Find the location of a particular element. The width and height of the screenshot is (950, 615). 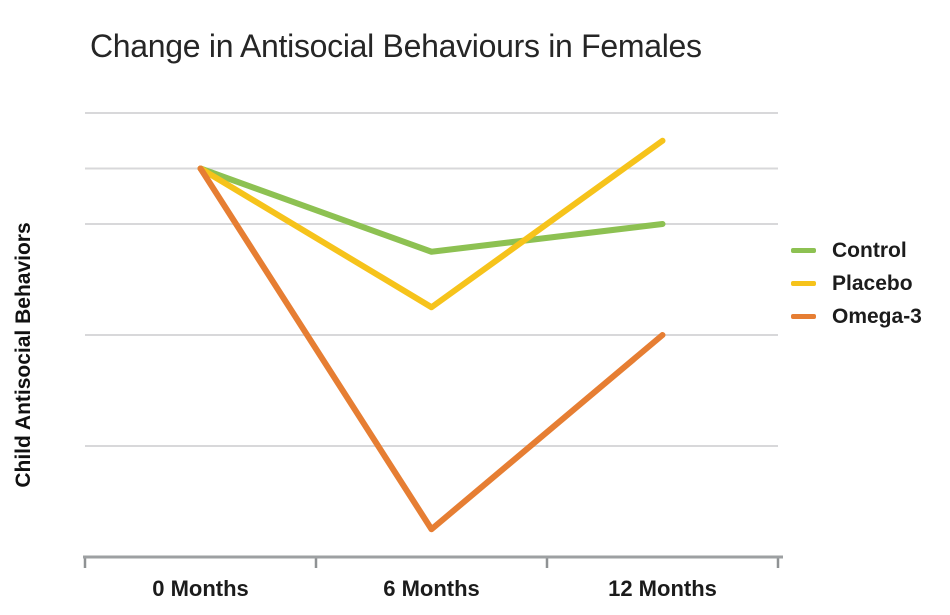

legend-label-control: Control is located at coordinates (869, 250).